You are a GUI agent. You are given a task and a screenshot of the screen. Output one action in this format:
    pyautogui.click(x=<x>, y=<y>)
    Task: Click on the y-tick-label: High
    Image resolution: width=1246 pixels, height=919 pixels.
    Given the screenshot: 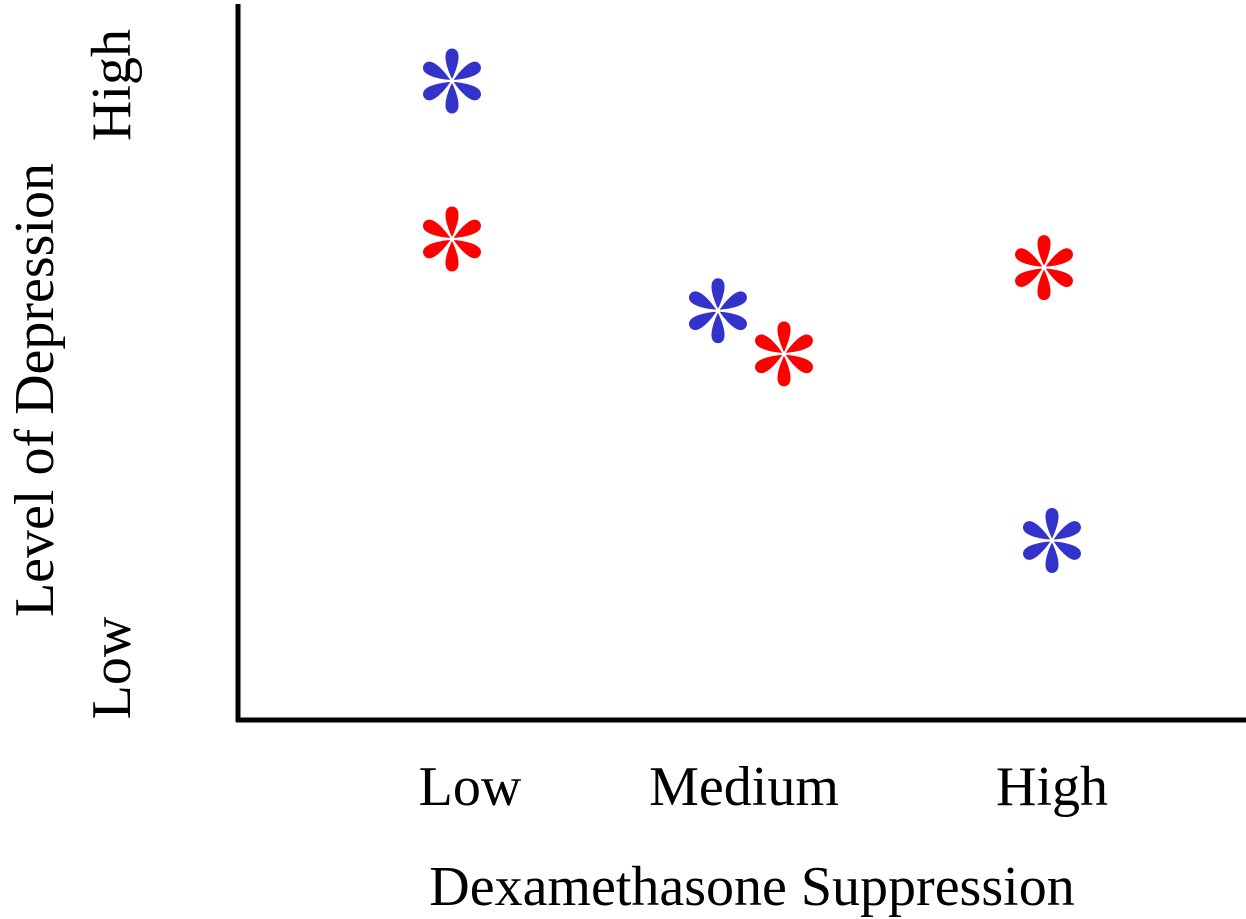 What is the action you would take?
    pyautogui.click(x=112, y=85)
    